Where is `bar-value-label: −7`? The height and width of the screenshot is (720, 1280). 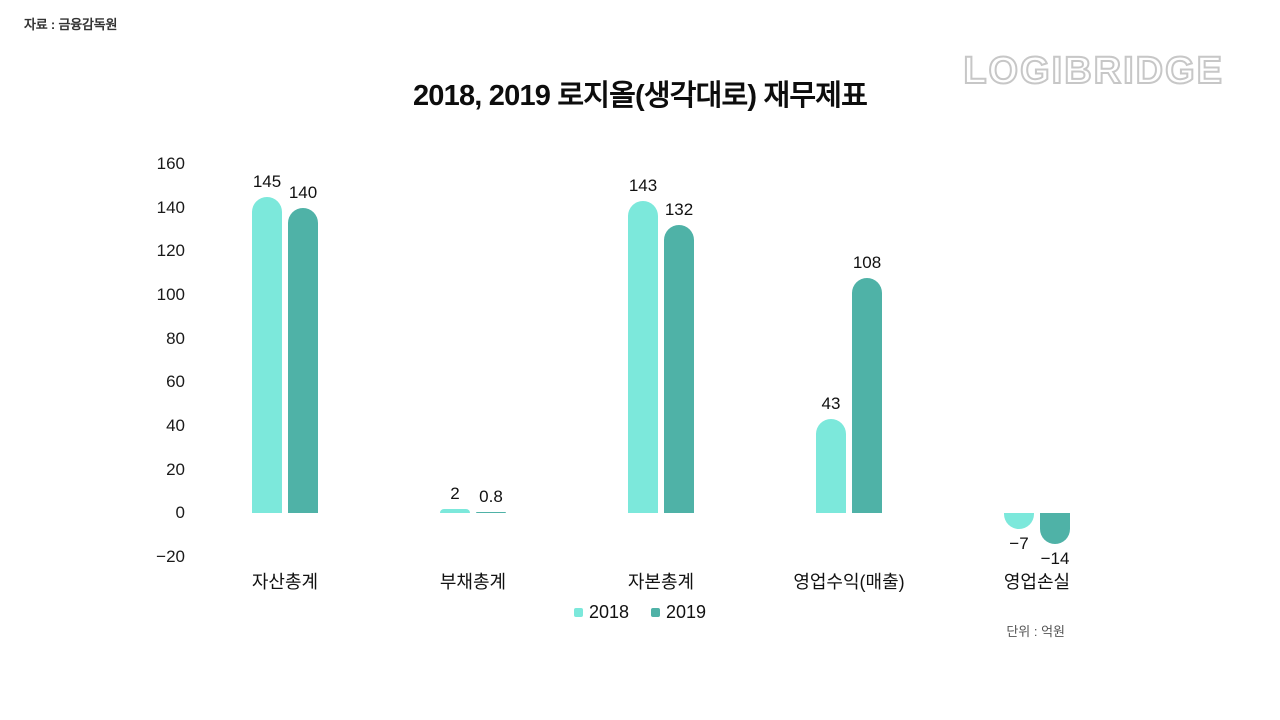 bar-value-label: −7 is located at coordinates (1019, 543).